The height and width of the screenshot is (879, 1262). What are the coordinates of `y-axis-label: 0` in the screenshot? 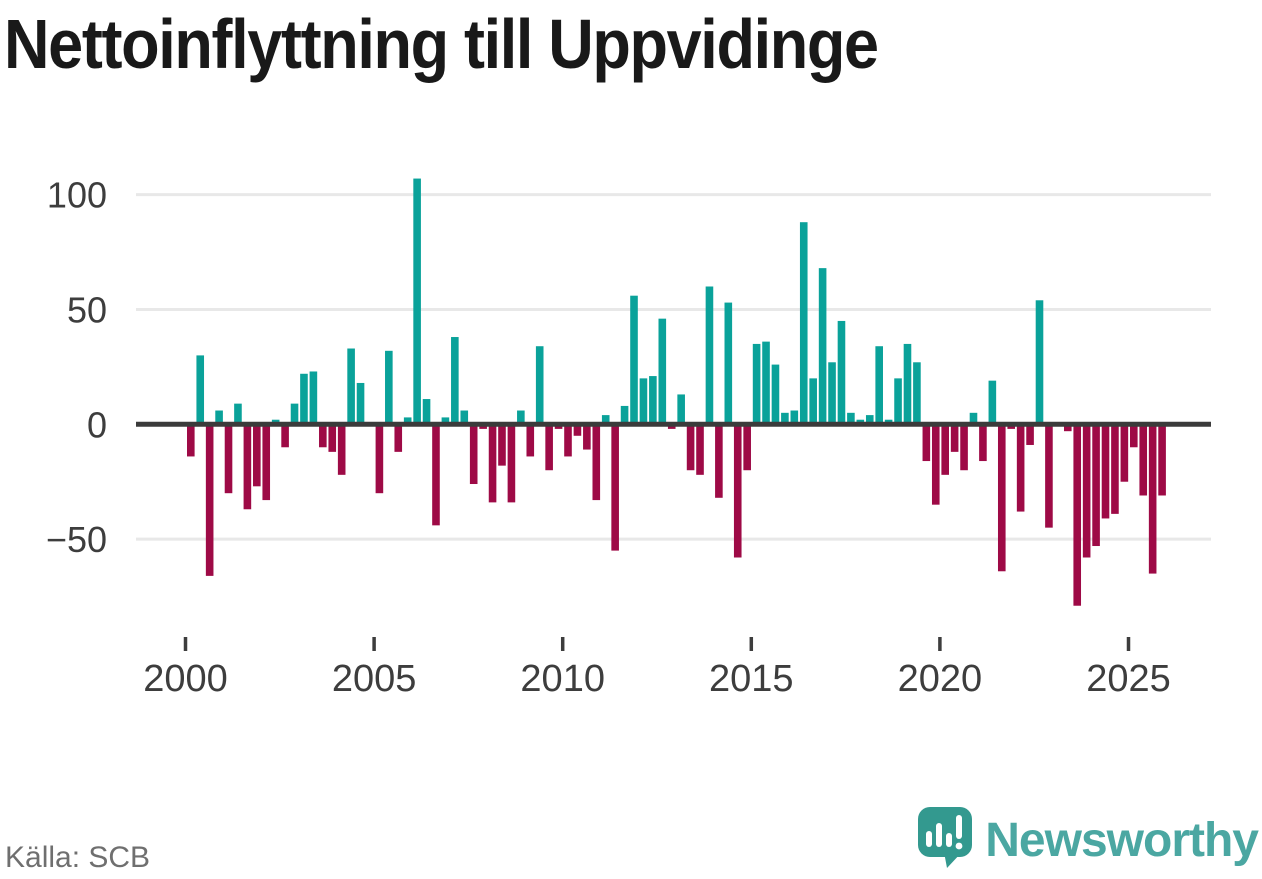 It's located at (97, 424).